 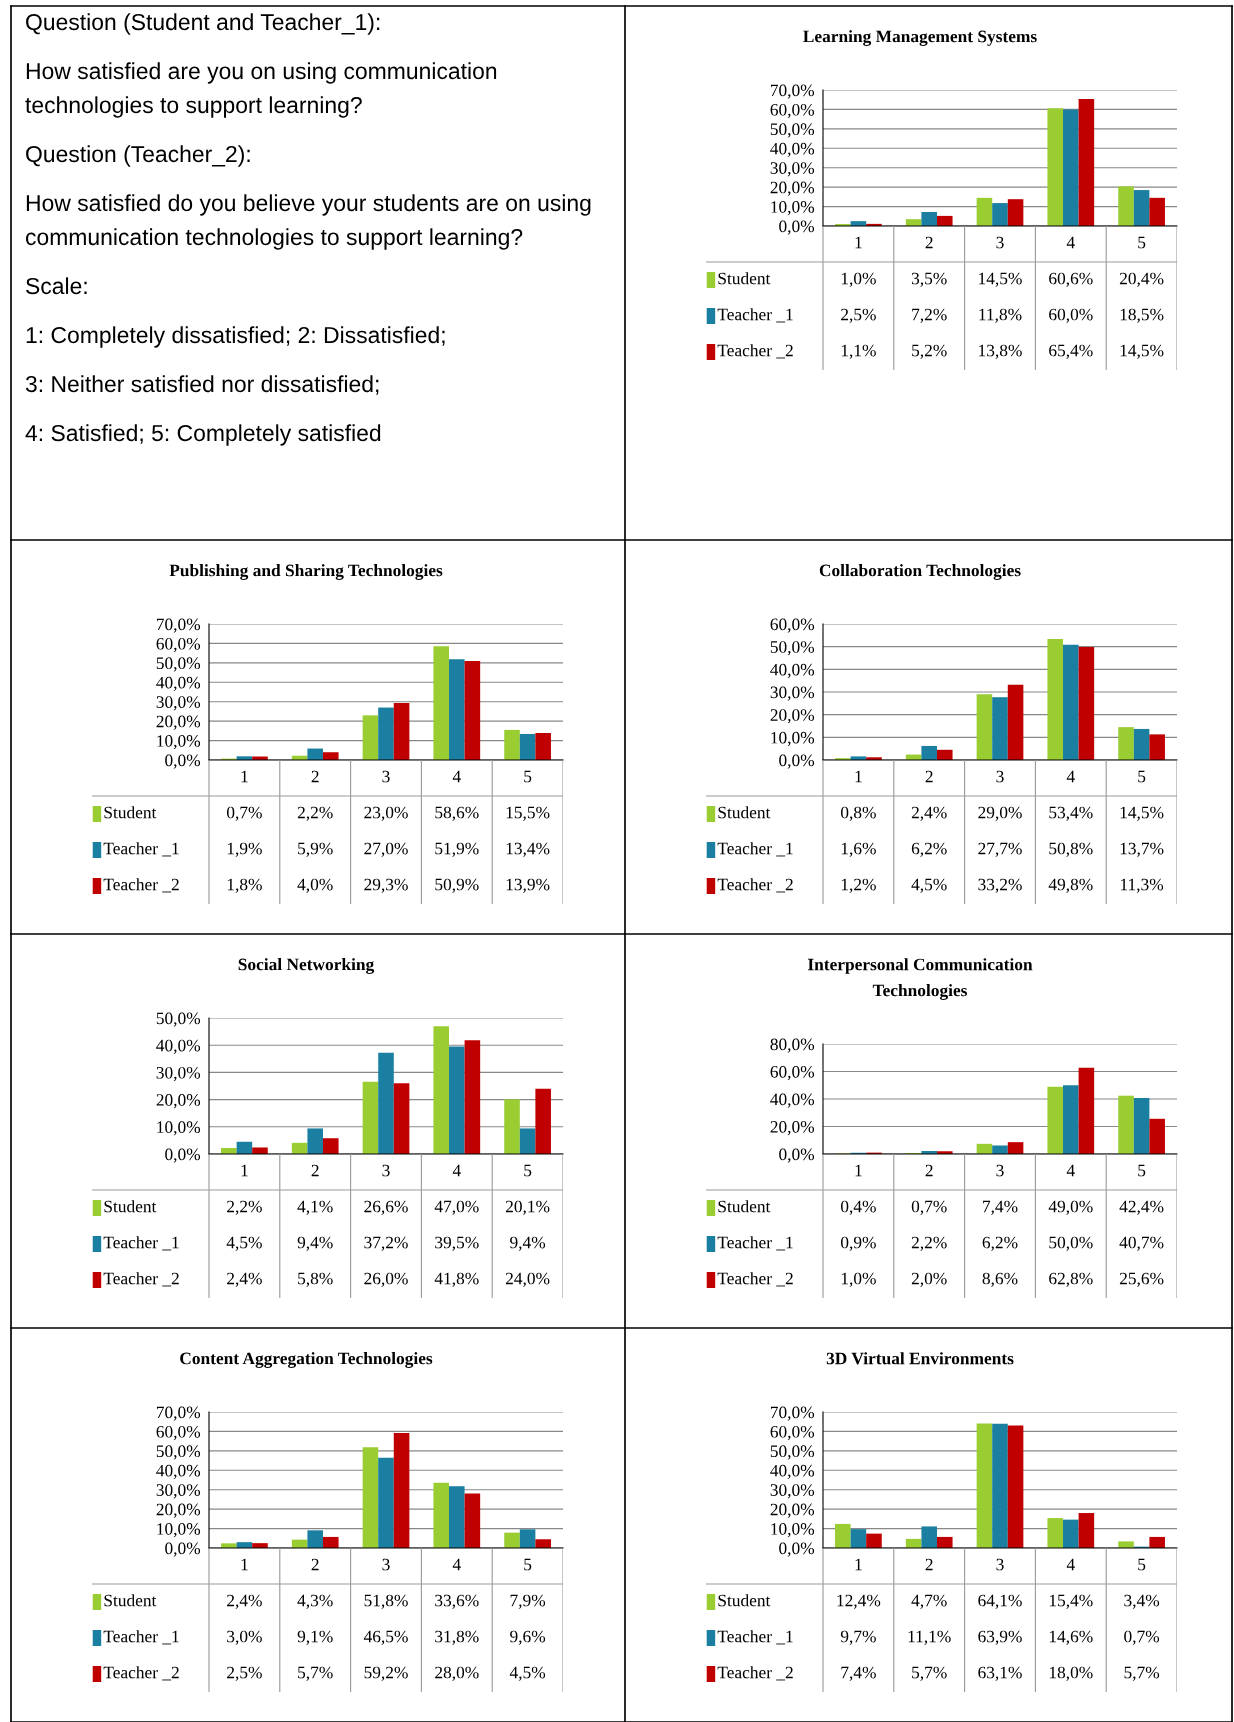 What do you see at coordinates (203, 24) in the screenshot?
I see `text: Question (Student and Teacher_1):` at bounding box center [203, 24].